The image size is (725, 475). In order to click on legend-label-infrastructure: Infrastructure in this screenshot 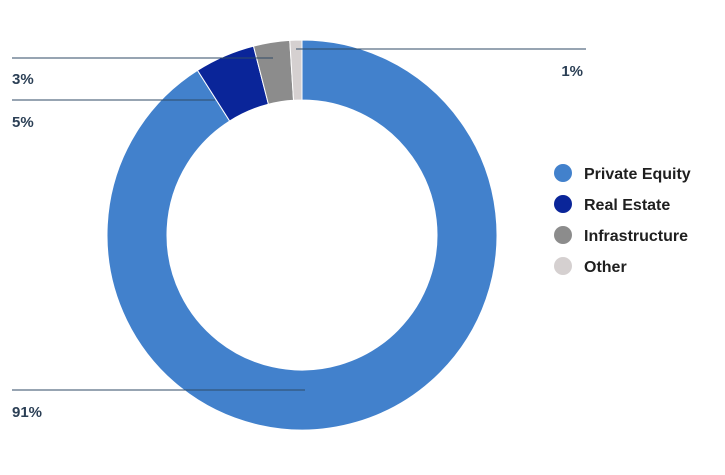, I will do `click(636, 236)`.